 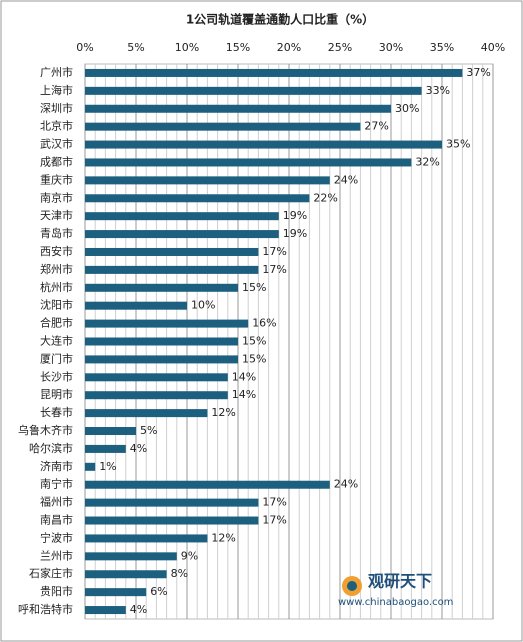 What do you see at coordinates (56, 358) in the screenshot?
I see `y-tick-label: 厦门市` at bounding box center [56, 358].